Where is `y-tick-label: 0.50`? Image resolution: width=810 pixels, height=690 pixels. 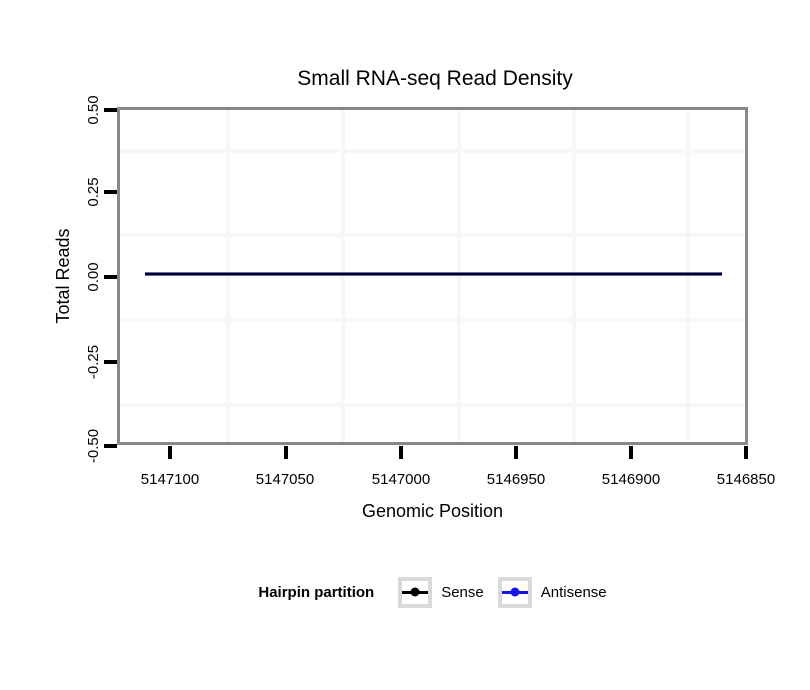
y-tick-label: 0.50 is located at coordinates (93, 110).